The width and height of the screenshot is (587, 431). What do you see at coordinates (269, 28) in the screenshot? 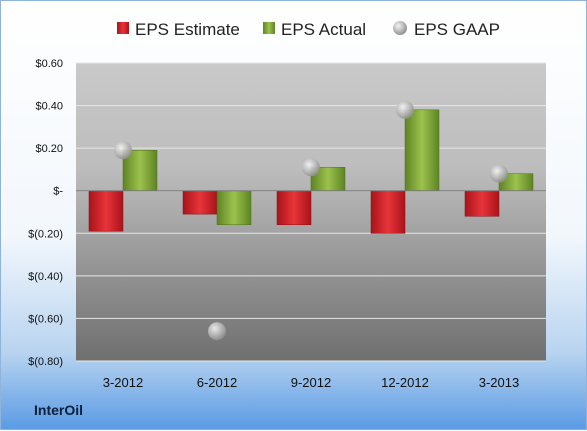
I see `legend-swatch-eps-actual` at bounding box center [269, 28].